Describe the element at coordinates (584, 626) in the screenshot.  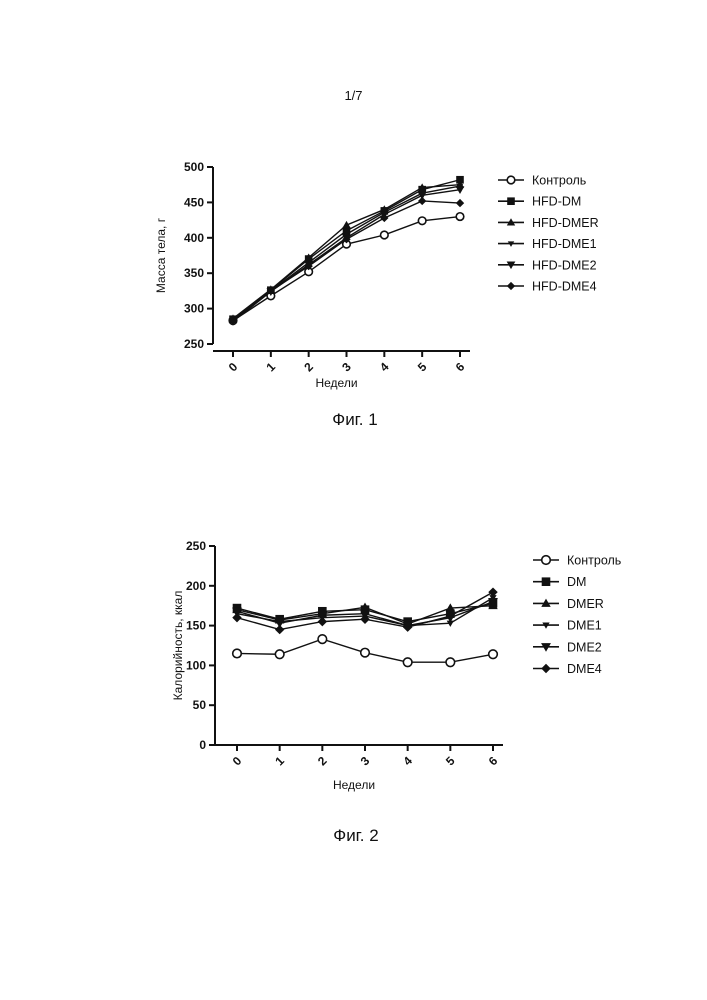
I see `chart2-legend-label: DME1` at that location.